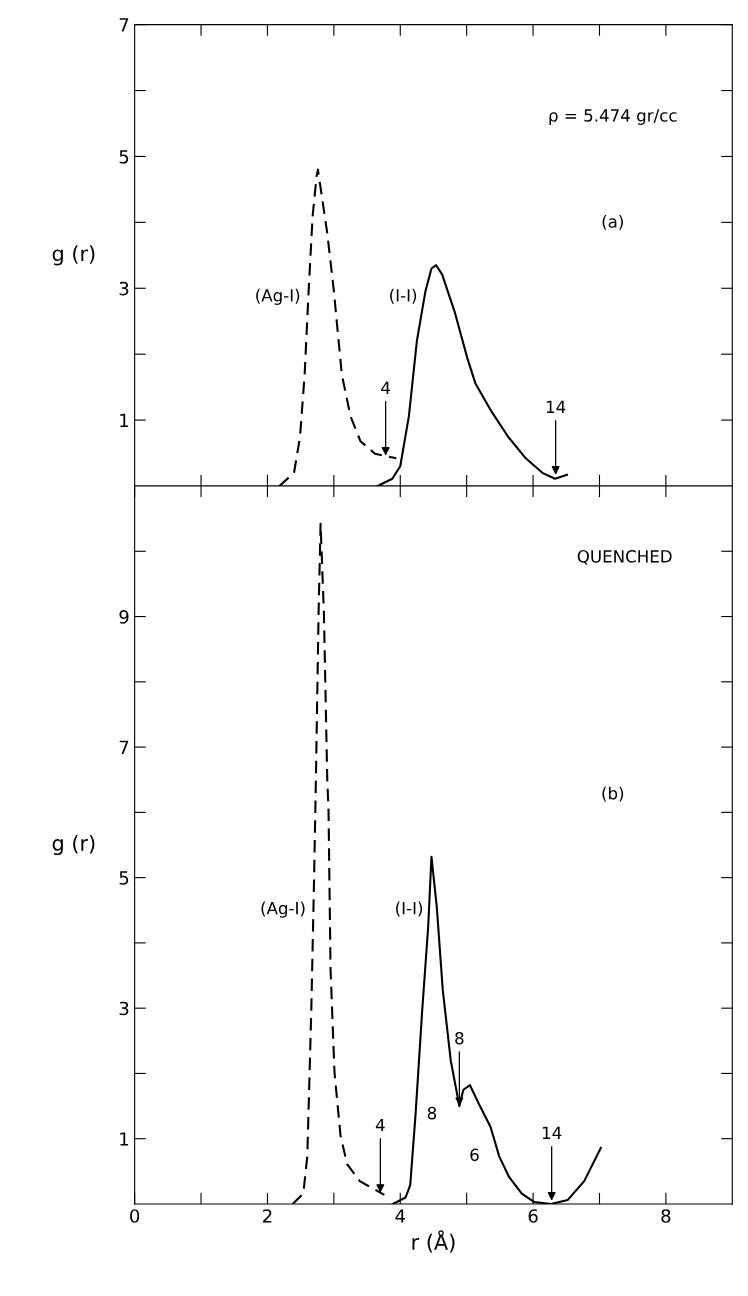 The height and width of the screenshot is (1296, 748). Describe the element at coordinates (533, 1216) in the screenshot. I see `x-tick-label: 6` at that location.